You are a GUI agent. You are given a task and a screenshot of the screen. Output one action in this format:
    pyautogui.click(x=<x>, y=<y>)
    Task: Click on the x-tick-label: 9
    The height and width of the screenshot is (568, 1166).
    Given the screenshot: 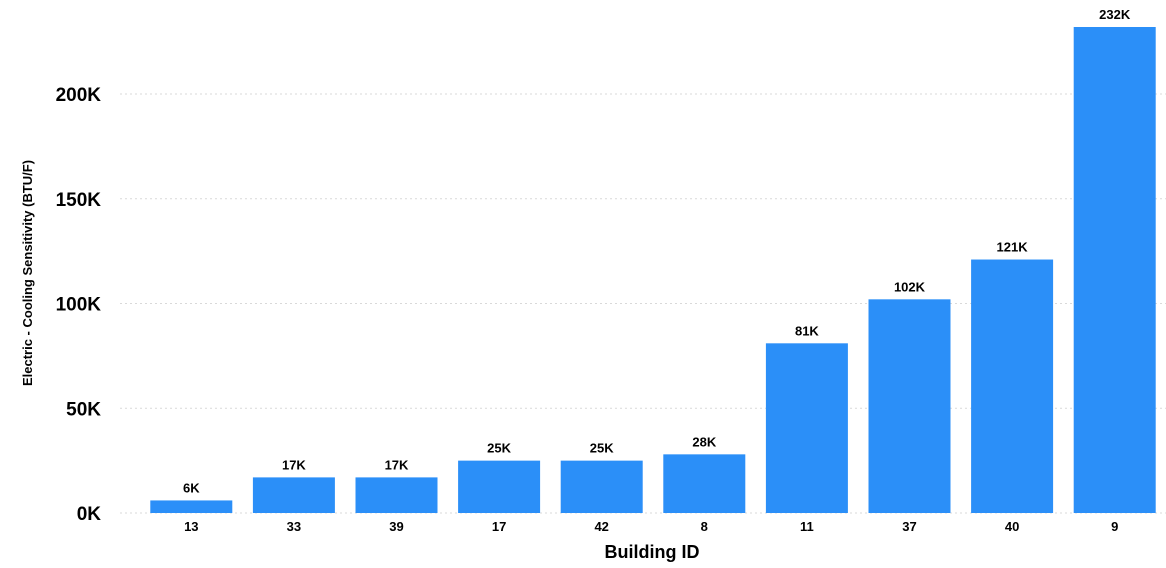 What is the action you would take?
    pyautogui.click(x=1114, y=526)
    